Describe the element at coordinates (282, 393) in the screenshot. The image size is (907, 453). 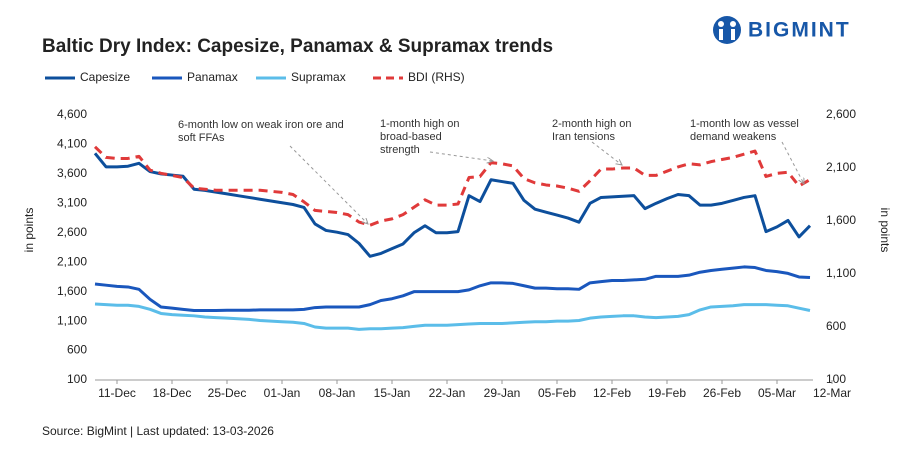
I see `x-tick-label: 01-Jan` at that location.